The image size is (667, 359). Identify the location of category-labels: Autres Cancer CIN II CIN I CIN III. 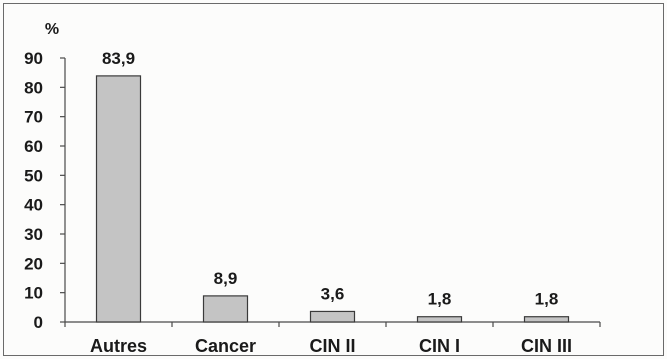
(331, 346).